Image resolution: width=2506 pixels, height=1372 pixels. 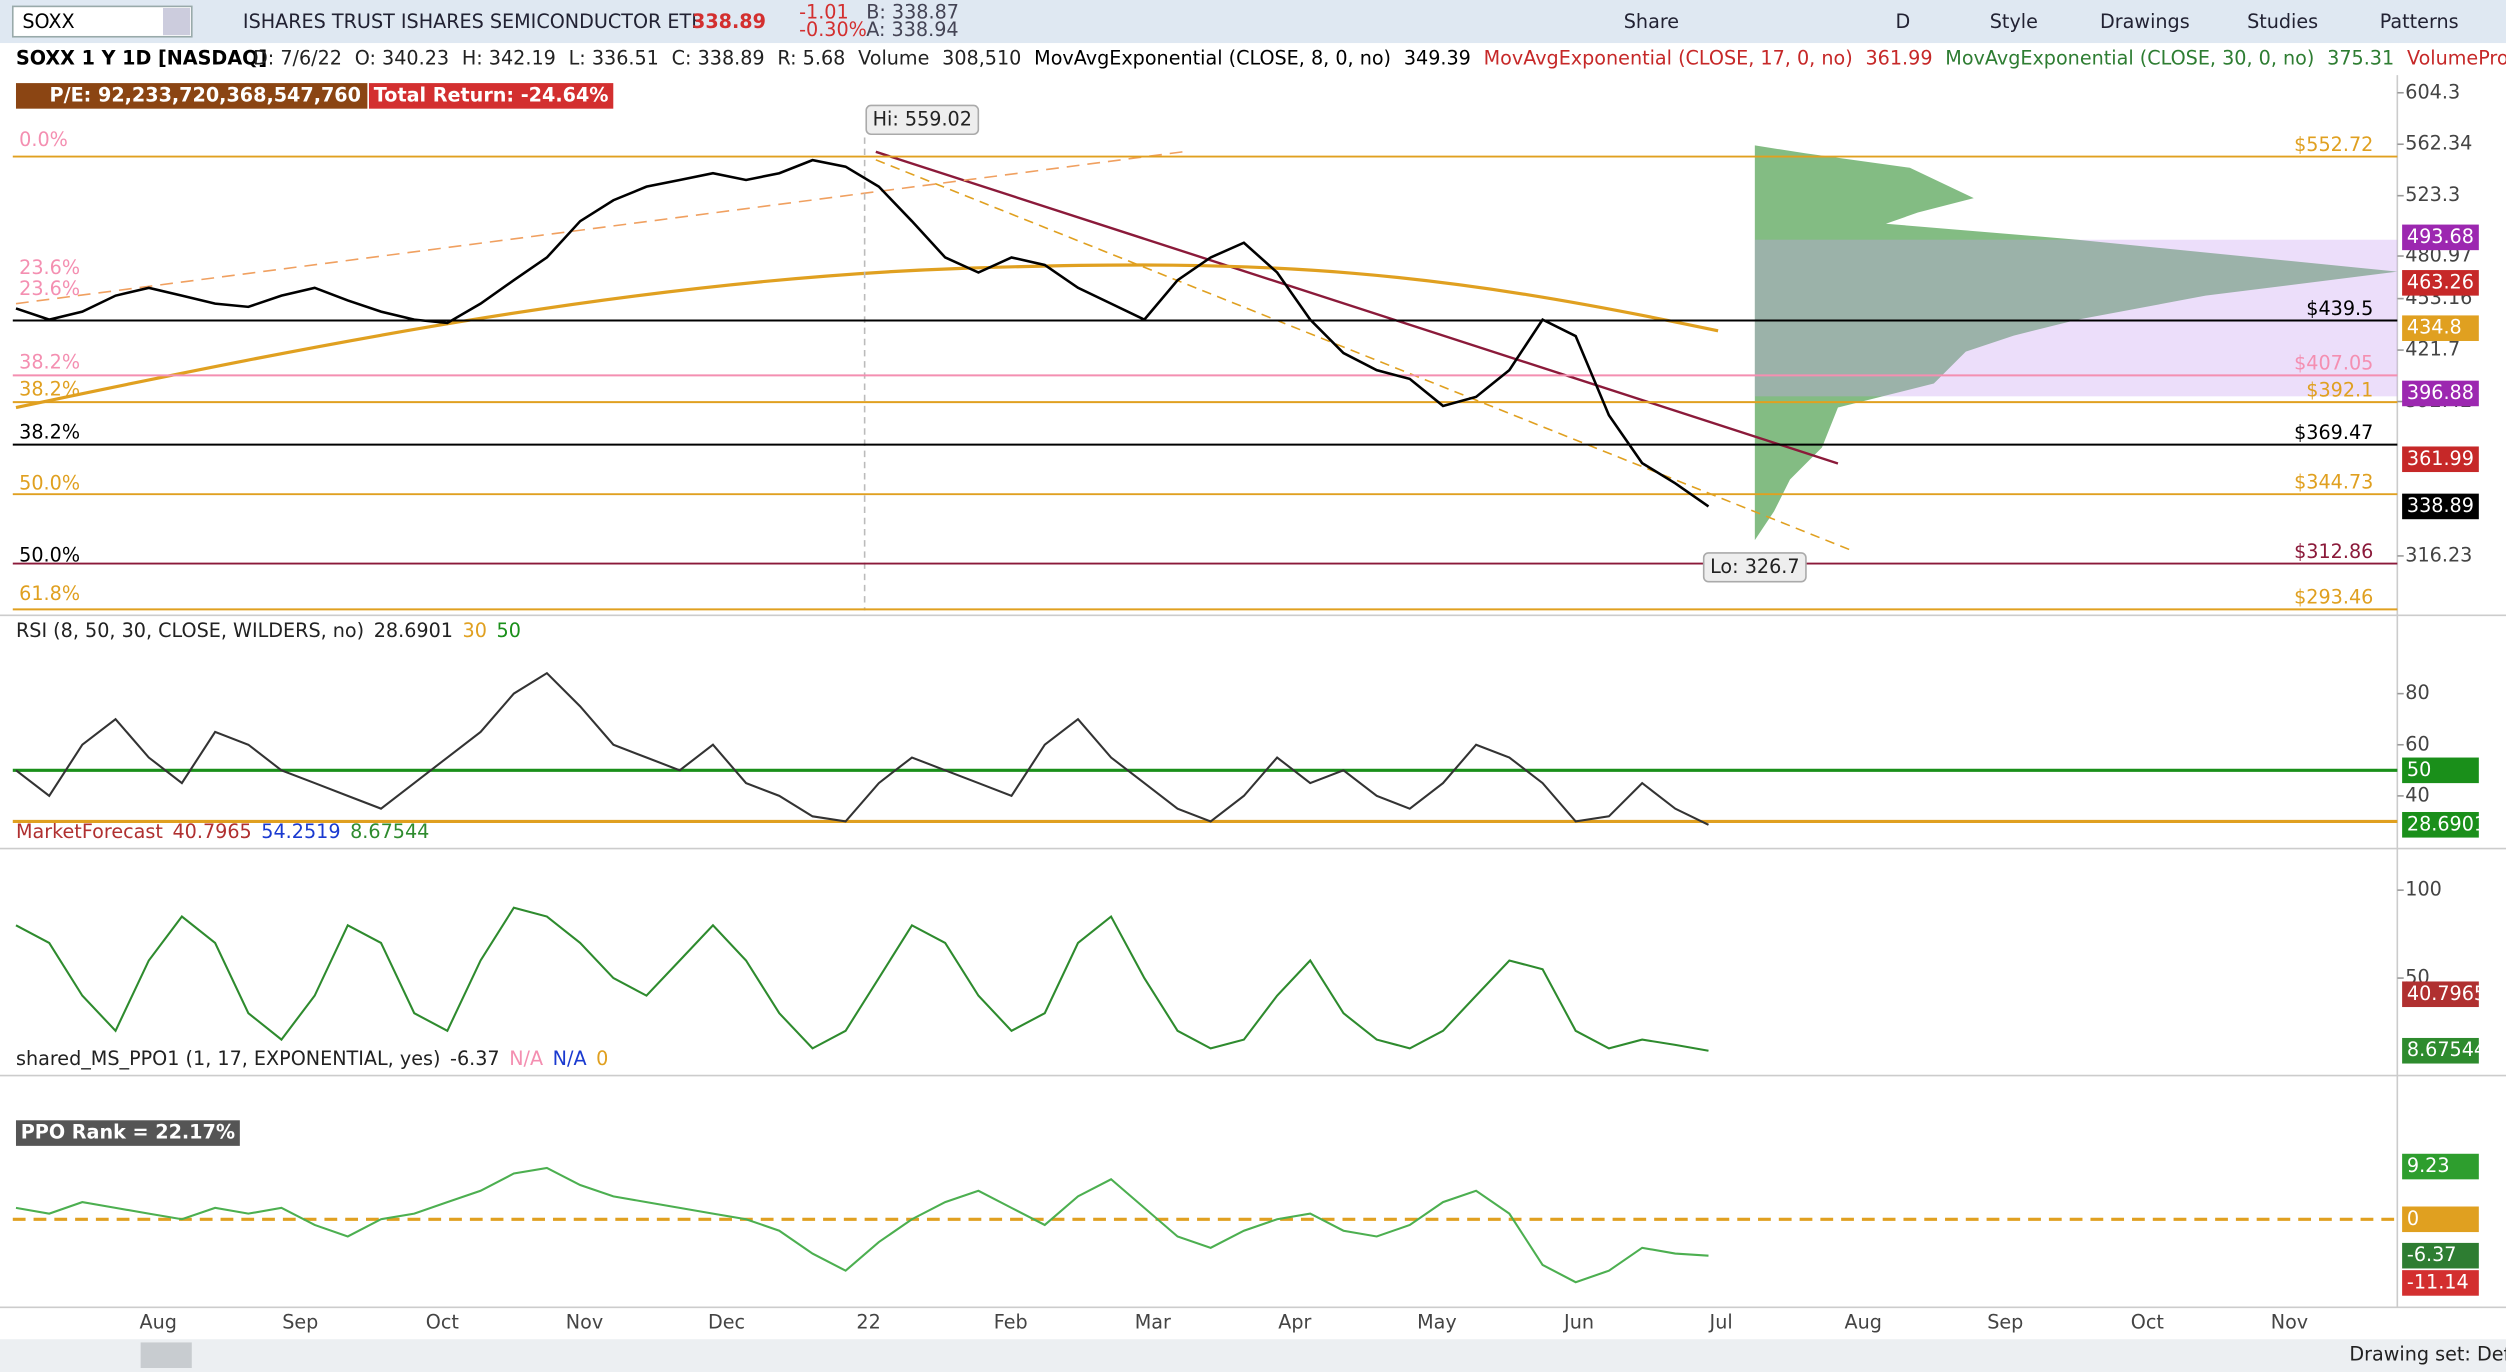 I want to click on ppo-rank: PPO Rank = 22.17%, so click(x=128, y=1132).